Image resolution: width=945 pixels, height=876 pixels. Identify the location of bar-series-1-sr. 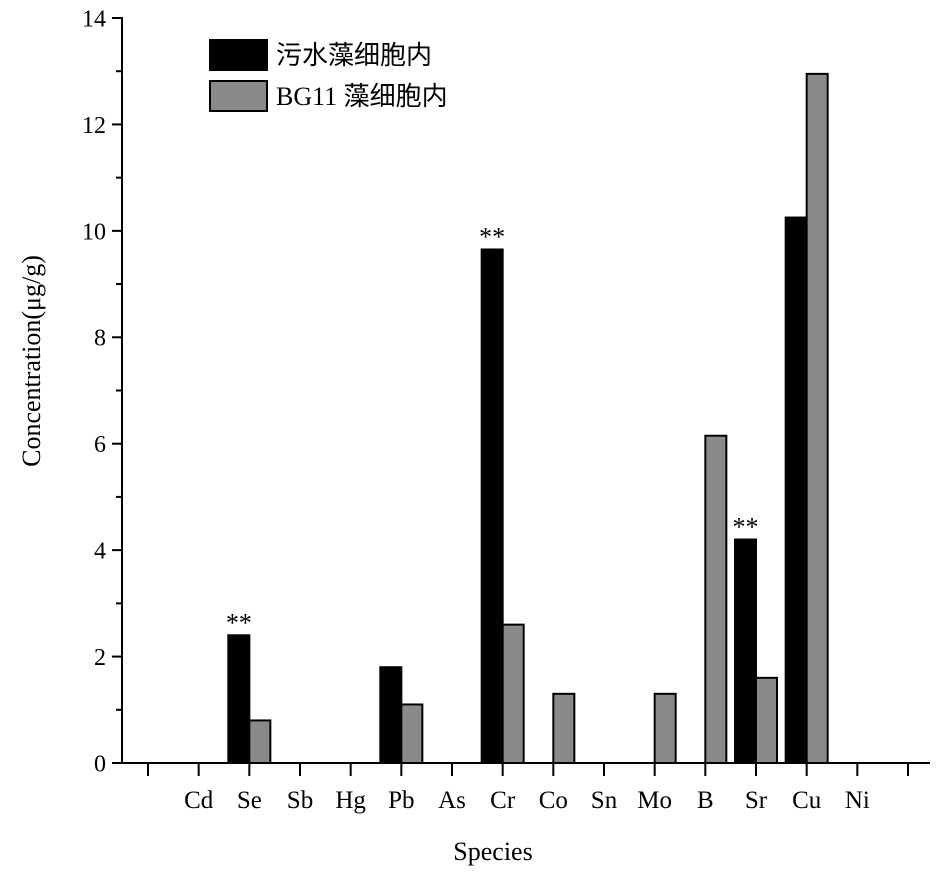
(766, 720).